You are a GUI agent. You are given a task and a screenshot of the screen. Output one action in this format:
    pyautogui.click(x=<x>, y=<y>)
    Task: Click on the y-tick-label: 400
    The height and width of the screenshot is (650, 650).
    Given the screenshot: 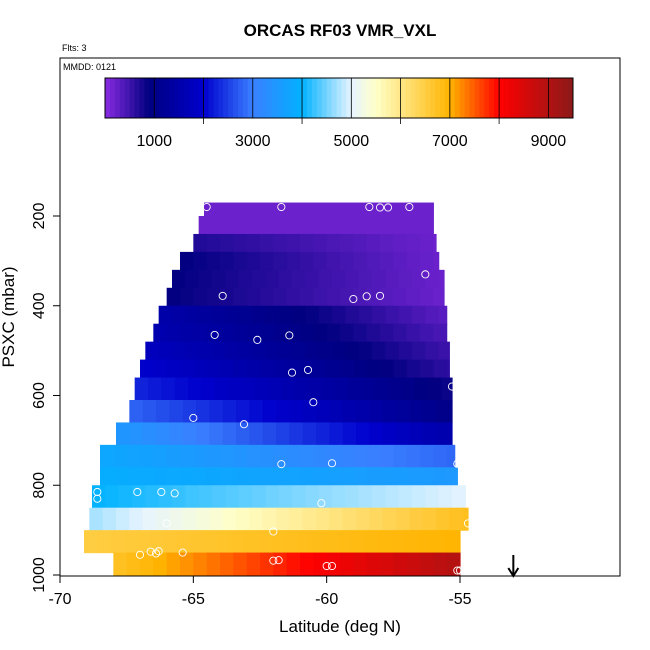 What is the action you would take?
    pyautogui.click(x=39, y=305)
    